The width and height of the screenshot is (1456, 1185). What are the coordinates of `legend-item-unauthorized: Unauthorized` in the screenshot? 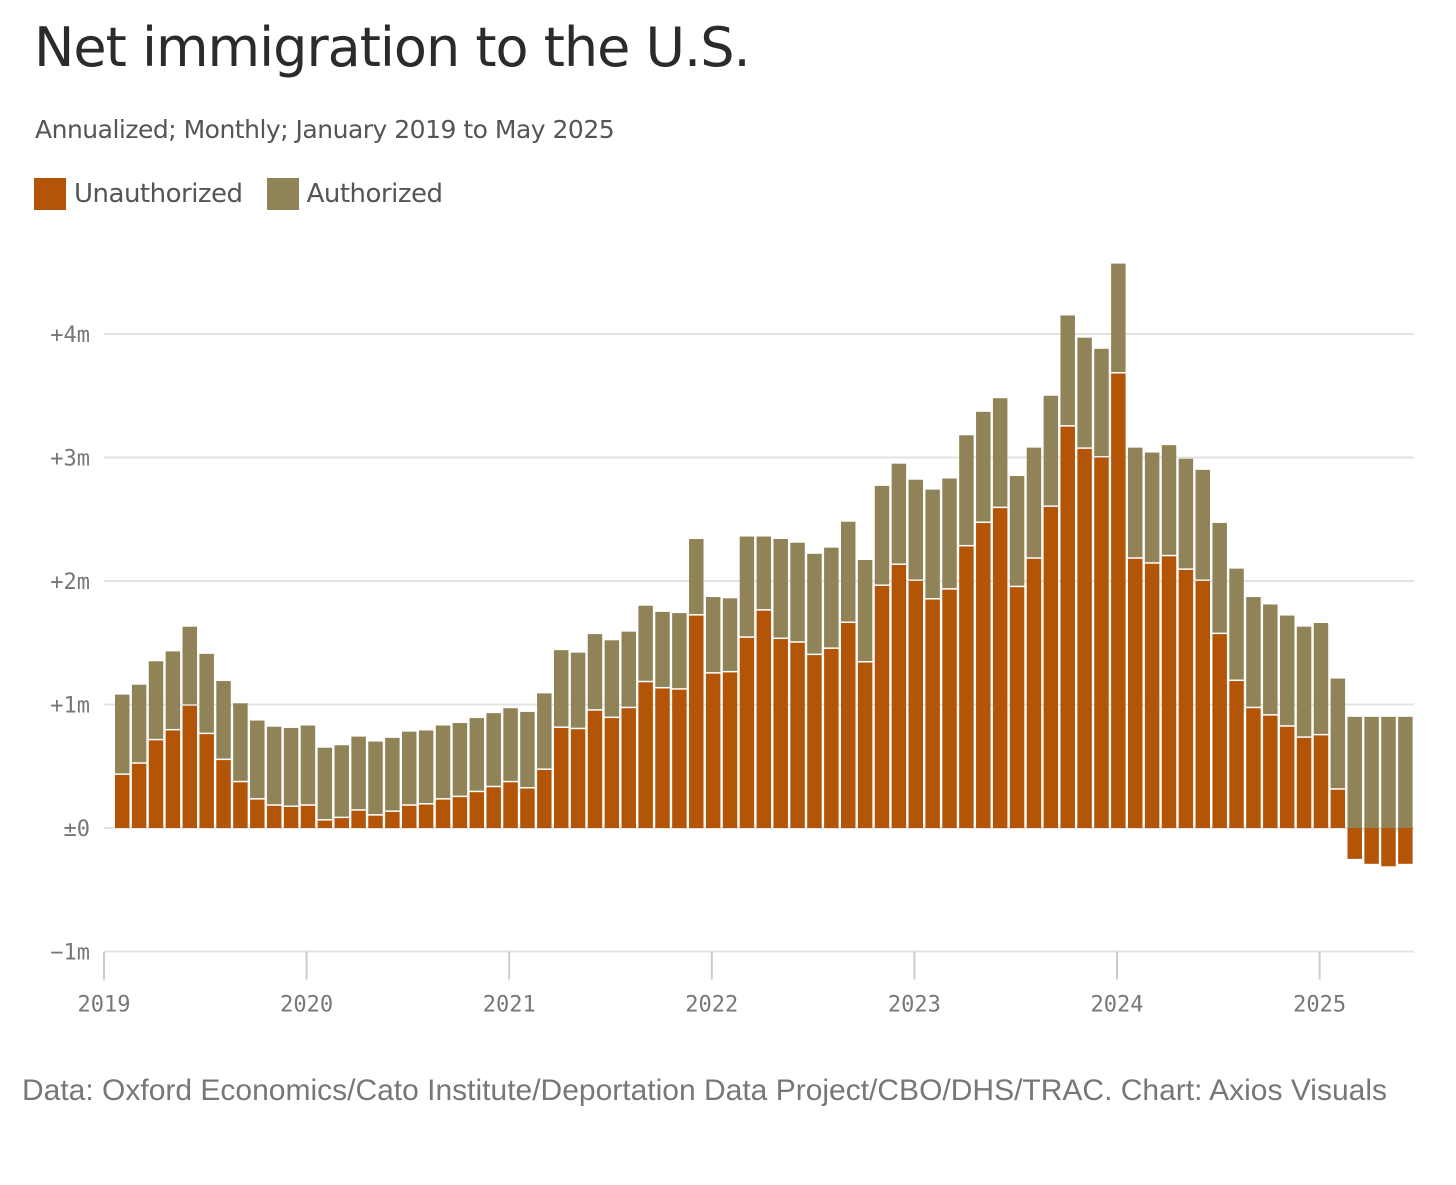 It's located at (138, 194).